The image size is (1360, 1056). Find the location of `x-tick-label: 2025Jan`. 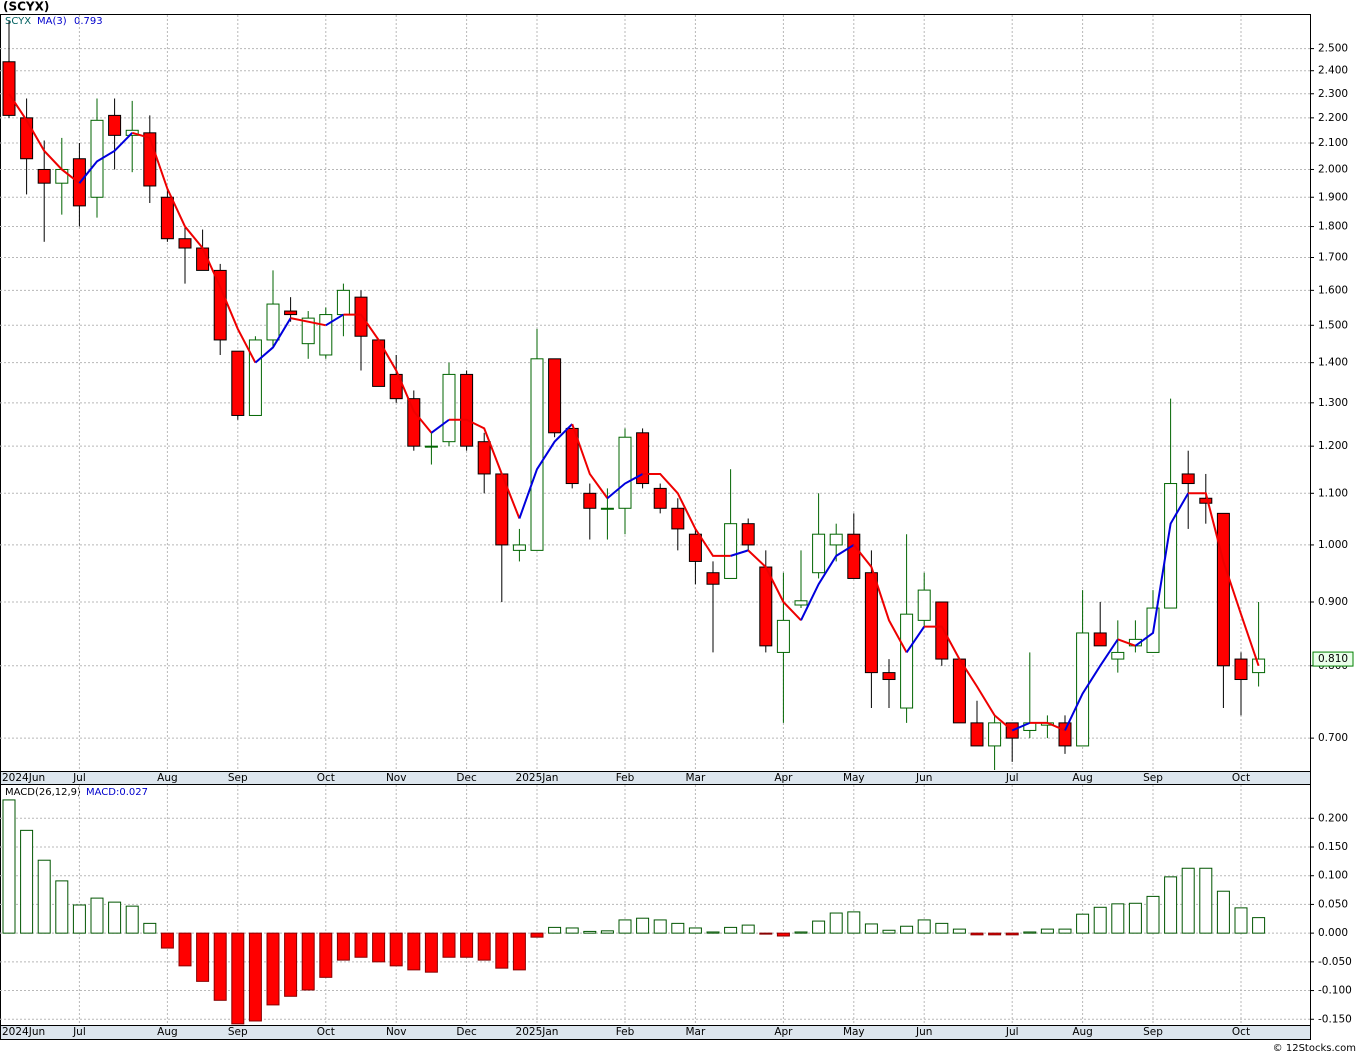

x-tick-label: 2025Jan is located at coordinates (537, 1032).